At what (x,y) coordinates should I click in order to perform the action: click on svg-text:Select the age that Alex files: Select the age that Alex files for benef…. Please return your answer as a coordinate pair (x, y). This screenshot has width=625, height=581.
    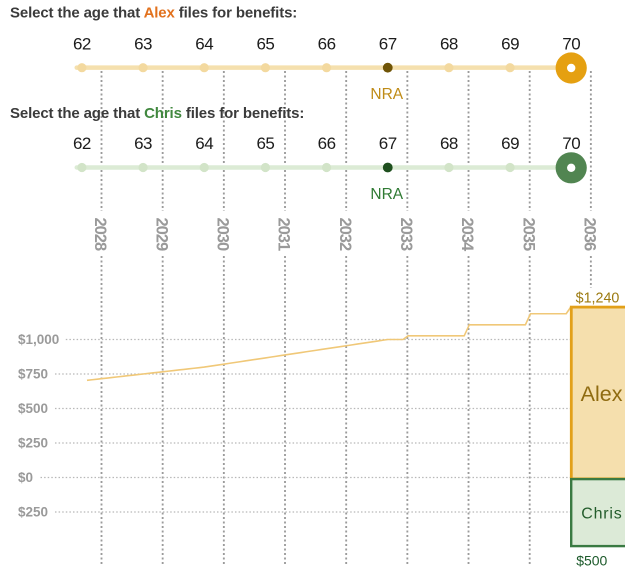
    Looking at the image, I should click on (153, 12).